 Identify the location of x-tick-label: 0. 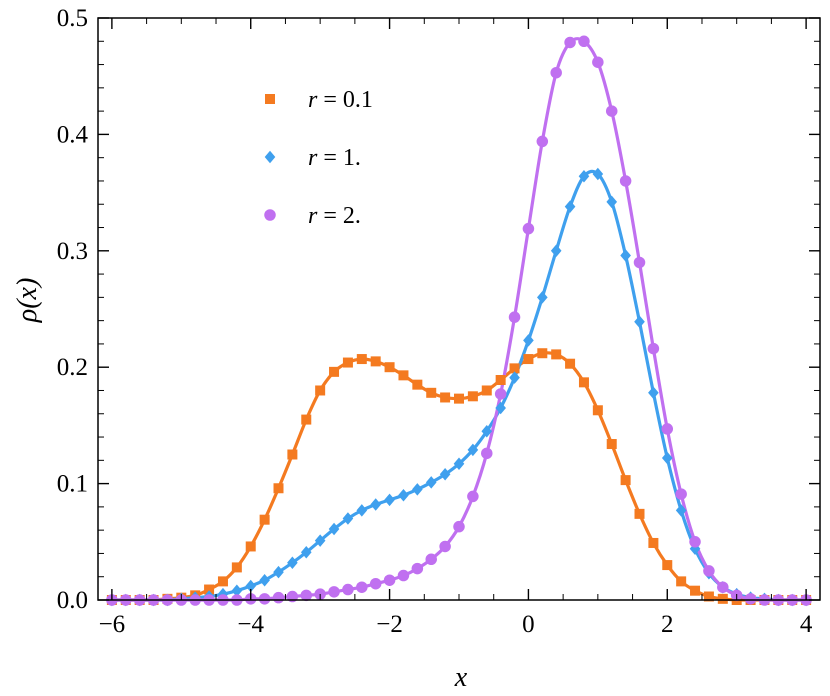
(528, 624).